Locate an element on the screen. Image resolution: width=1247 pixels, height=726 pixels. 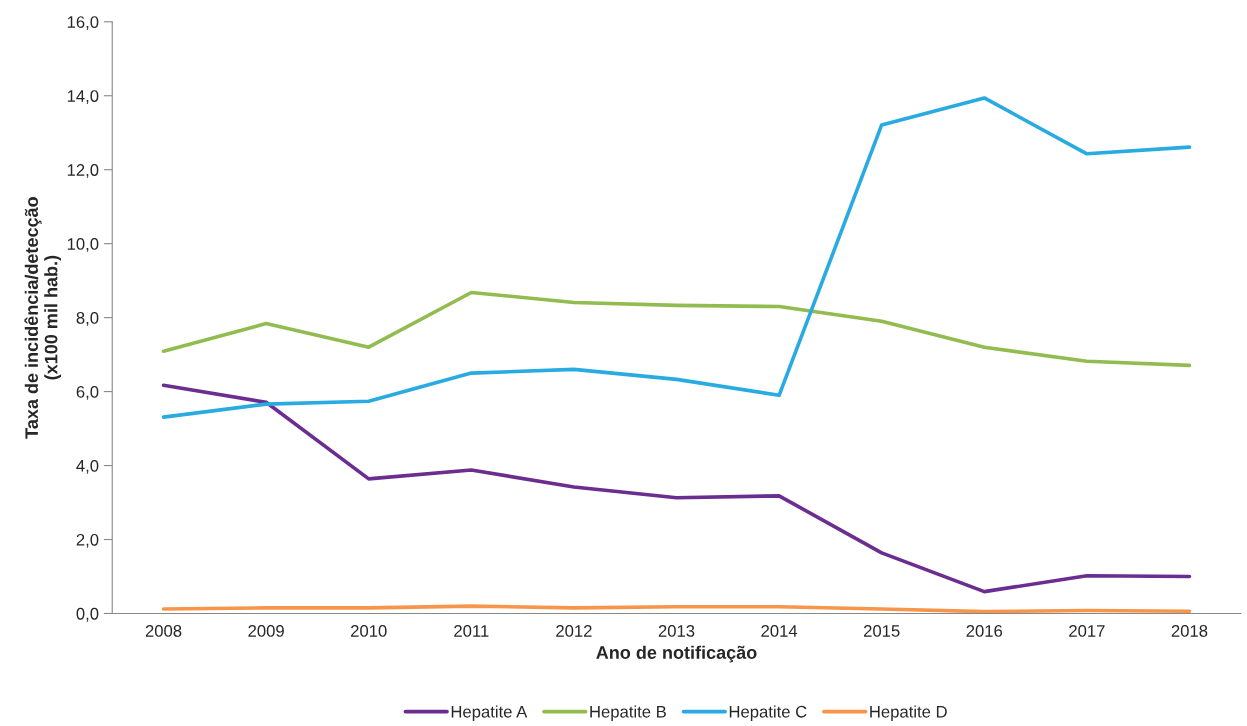
x-axis-title: Ano de notificação is located at coordinates (676, 654).